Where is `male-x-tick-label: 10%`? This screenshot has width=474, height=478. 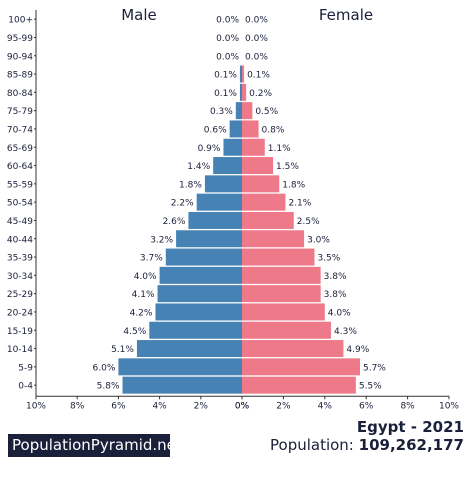 male-x-tick-label: 10% is located at coordinates (36, 406).